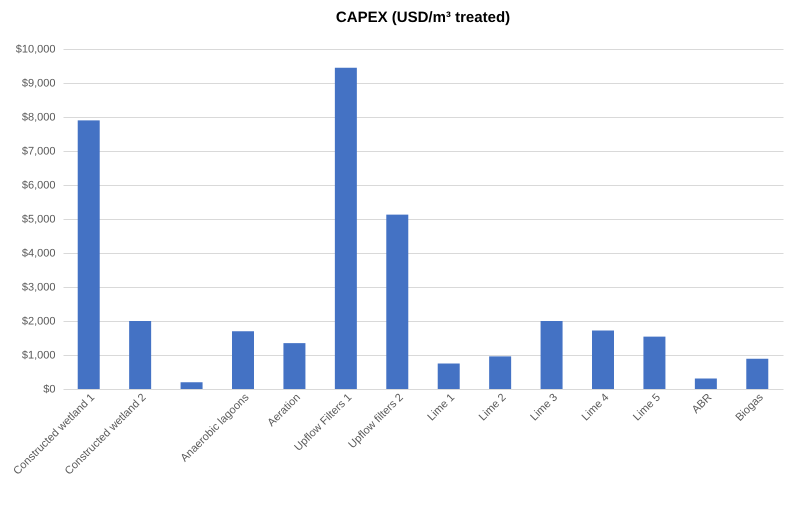 The width and height of the screenshot is (787, 520). What do you see at coordinates (39, 118) in the screenshot?
I see `y-tick-label: $8,000` at bounding box center [39, 118].